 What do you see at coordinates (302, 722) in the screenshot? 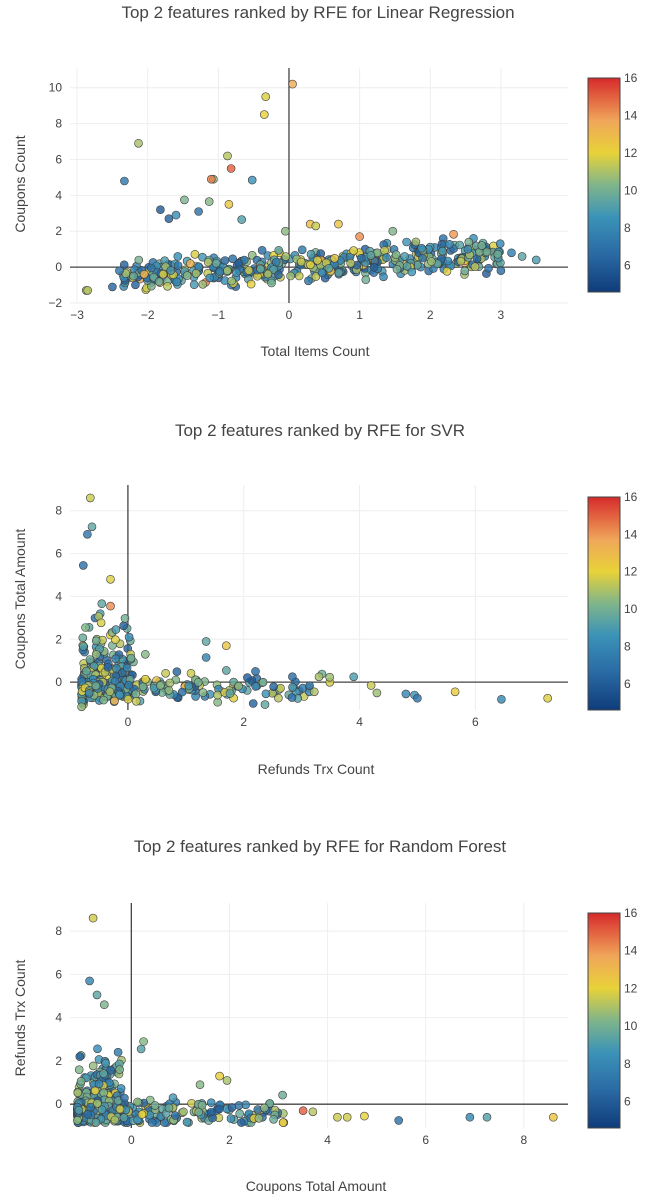
I see `x-ticks: 0 2 4 6` at bounding box center [302, 722].